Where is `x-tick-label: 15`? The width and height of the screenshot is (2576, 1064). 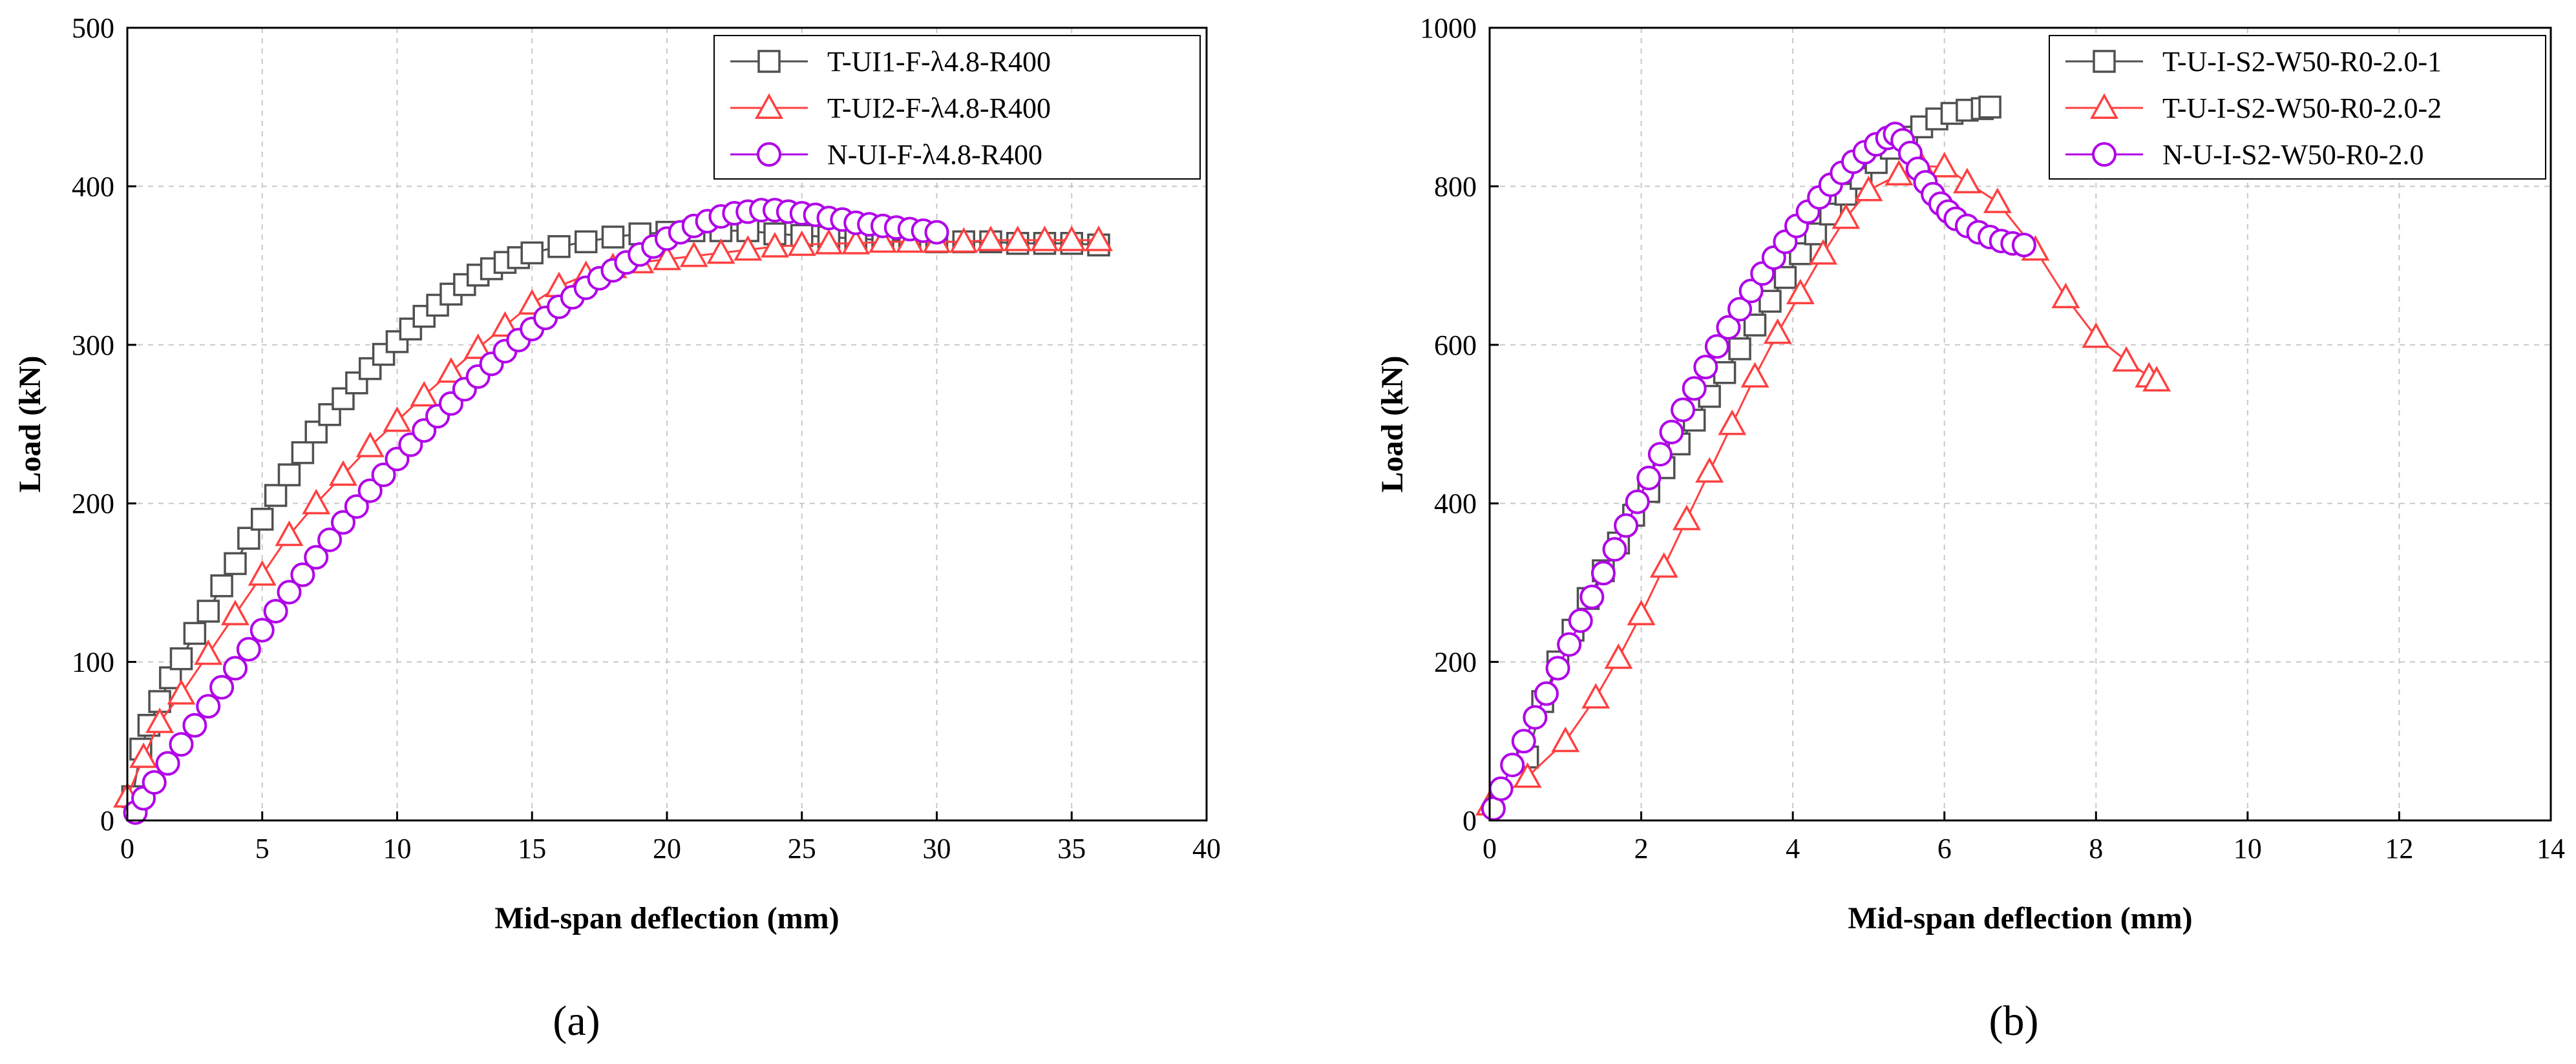 x-tick-label: 15 is located at coordinates (532, 849).